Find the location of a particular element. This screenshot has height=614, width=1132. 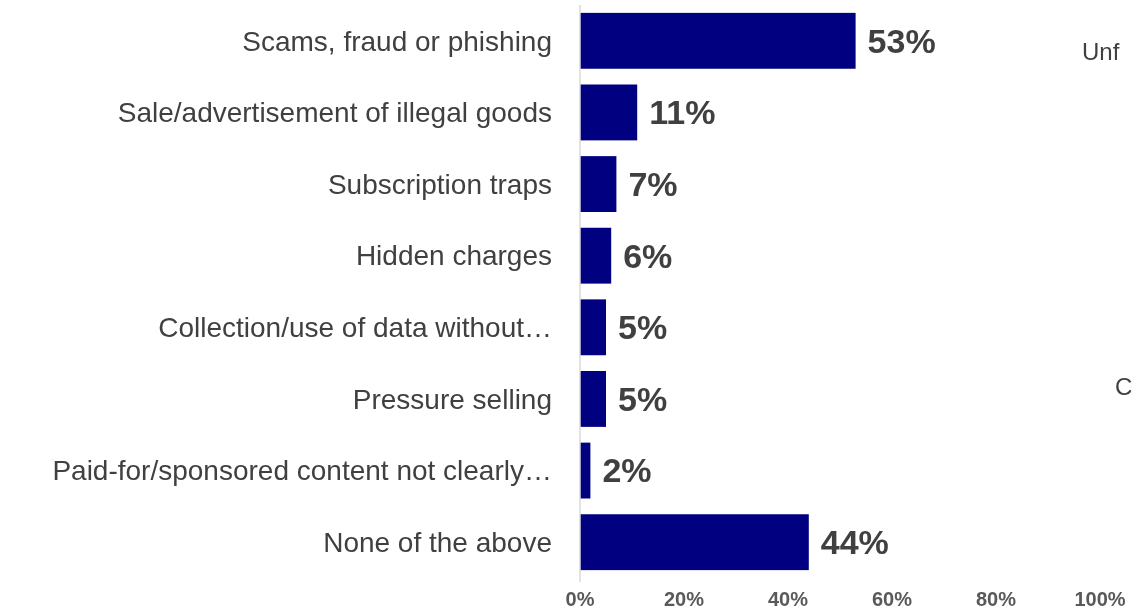

data-label: 6% is located at coordinates (648, 255).